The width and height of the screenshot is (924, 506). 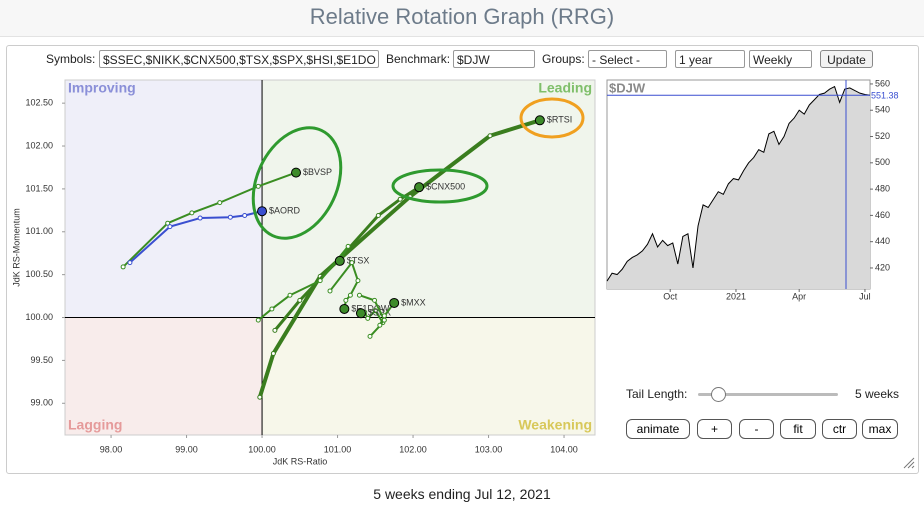 I want to click on fit-button: fit, so click(x=798, y=429).